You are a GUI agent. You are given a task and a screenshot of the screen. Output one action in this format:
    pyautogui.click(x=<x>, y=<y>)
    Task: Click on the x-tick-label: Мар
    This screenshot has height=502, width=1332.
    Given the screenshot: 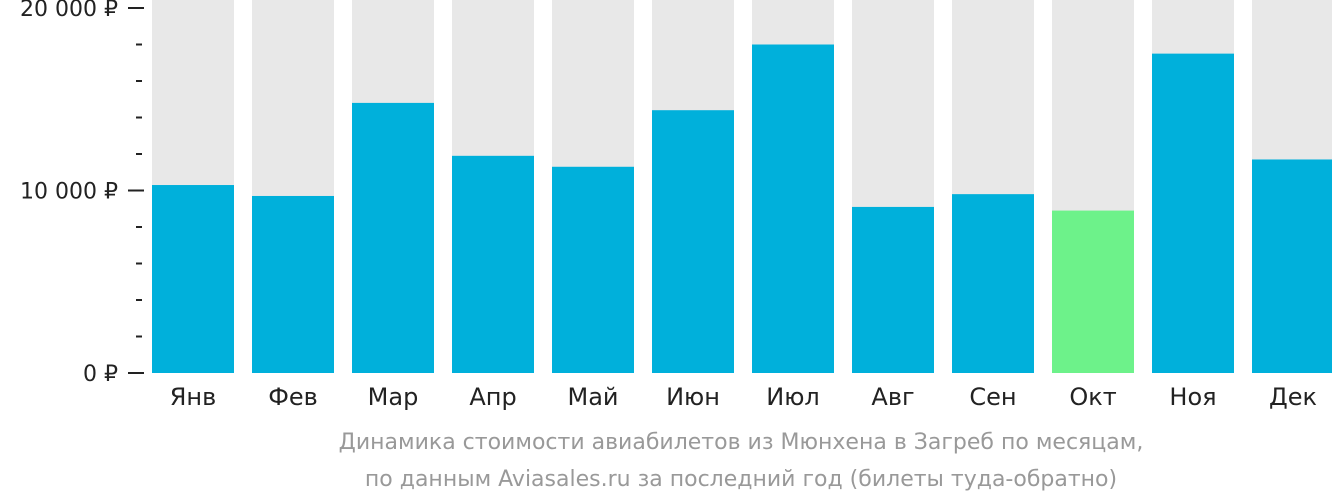 What is the action you would take?
    pyautogui.click(x=393, y=397)
    